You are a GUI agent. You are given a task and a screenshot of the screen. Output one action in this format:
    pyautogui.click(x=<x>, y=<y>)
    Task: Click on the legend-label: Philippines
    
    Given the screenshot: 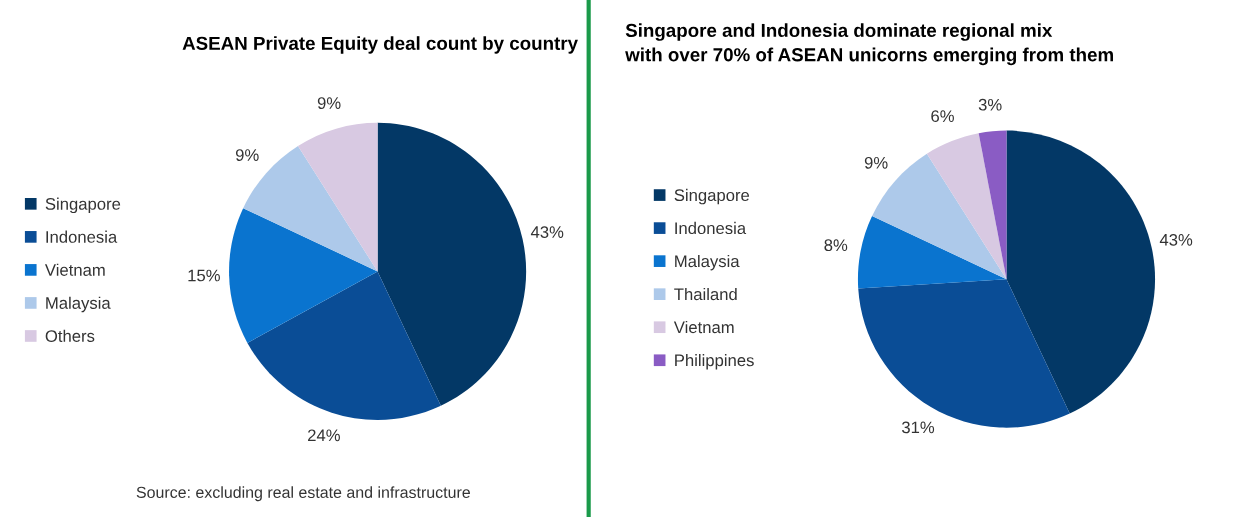 What is the action you would take?
    pyautogui.click(x=714, y=362)
    